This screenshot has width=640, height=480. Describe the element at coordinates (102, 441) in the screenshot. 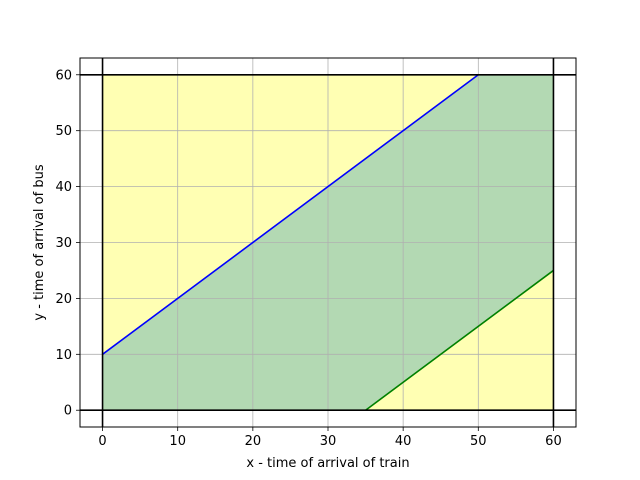

I see `x-tick-label: 0` at that location.